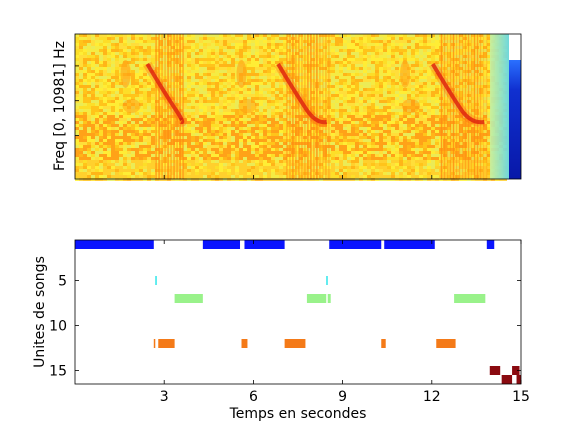 Image resolution: width=576 pixels, height=432 pixels. I want to click on song-unit-1-series, so click(285, 244).